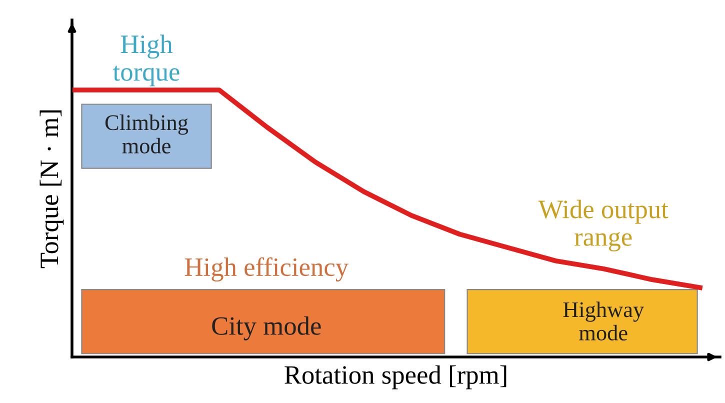  I want to click on x-axis-title: Rotation speed [rpm], so click(395, 377).